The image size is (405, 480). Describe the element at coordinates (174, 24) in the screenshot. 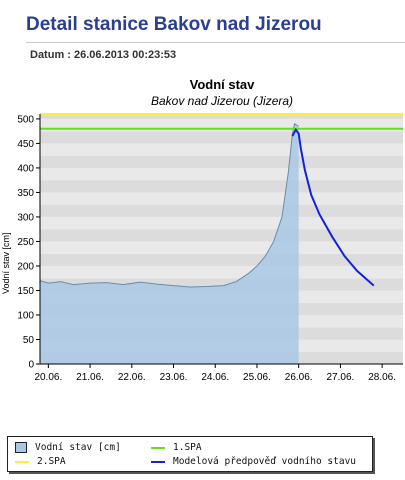

I see `page-title: Detail stanice Bakov nad Jizerou` at that location.